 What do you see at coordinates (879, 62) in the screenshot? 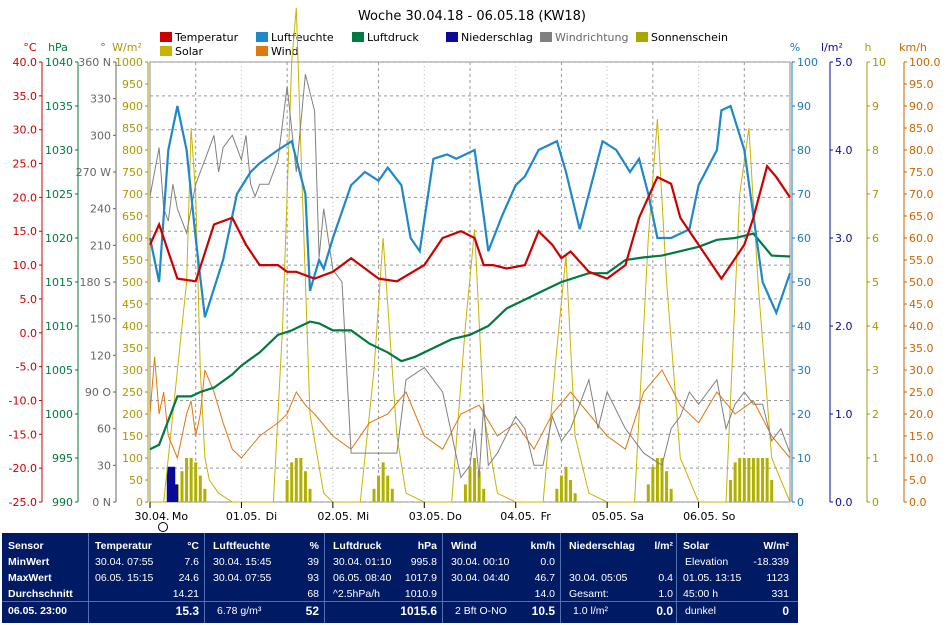
I see `sunshine-axis-tick: 10` at bounding box center [879, 62].